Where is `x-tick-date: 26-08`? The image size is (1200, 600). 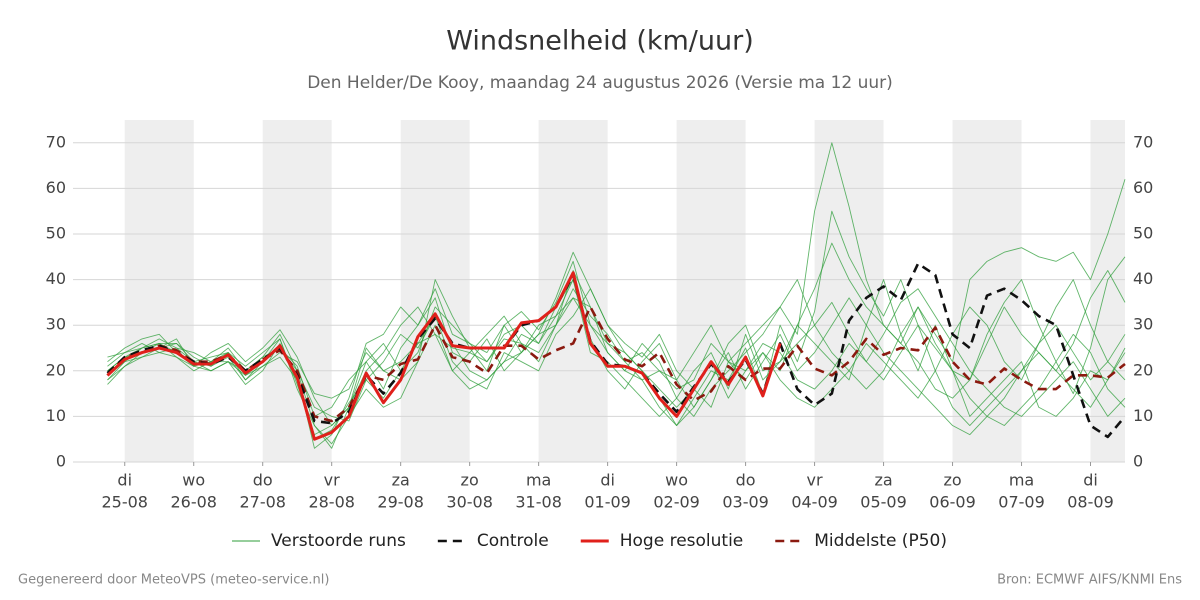 x-tick-date: 26-08 is located at coordinates (193, 502).